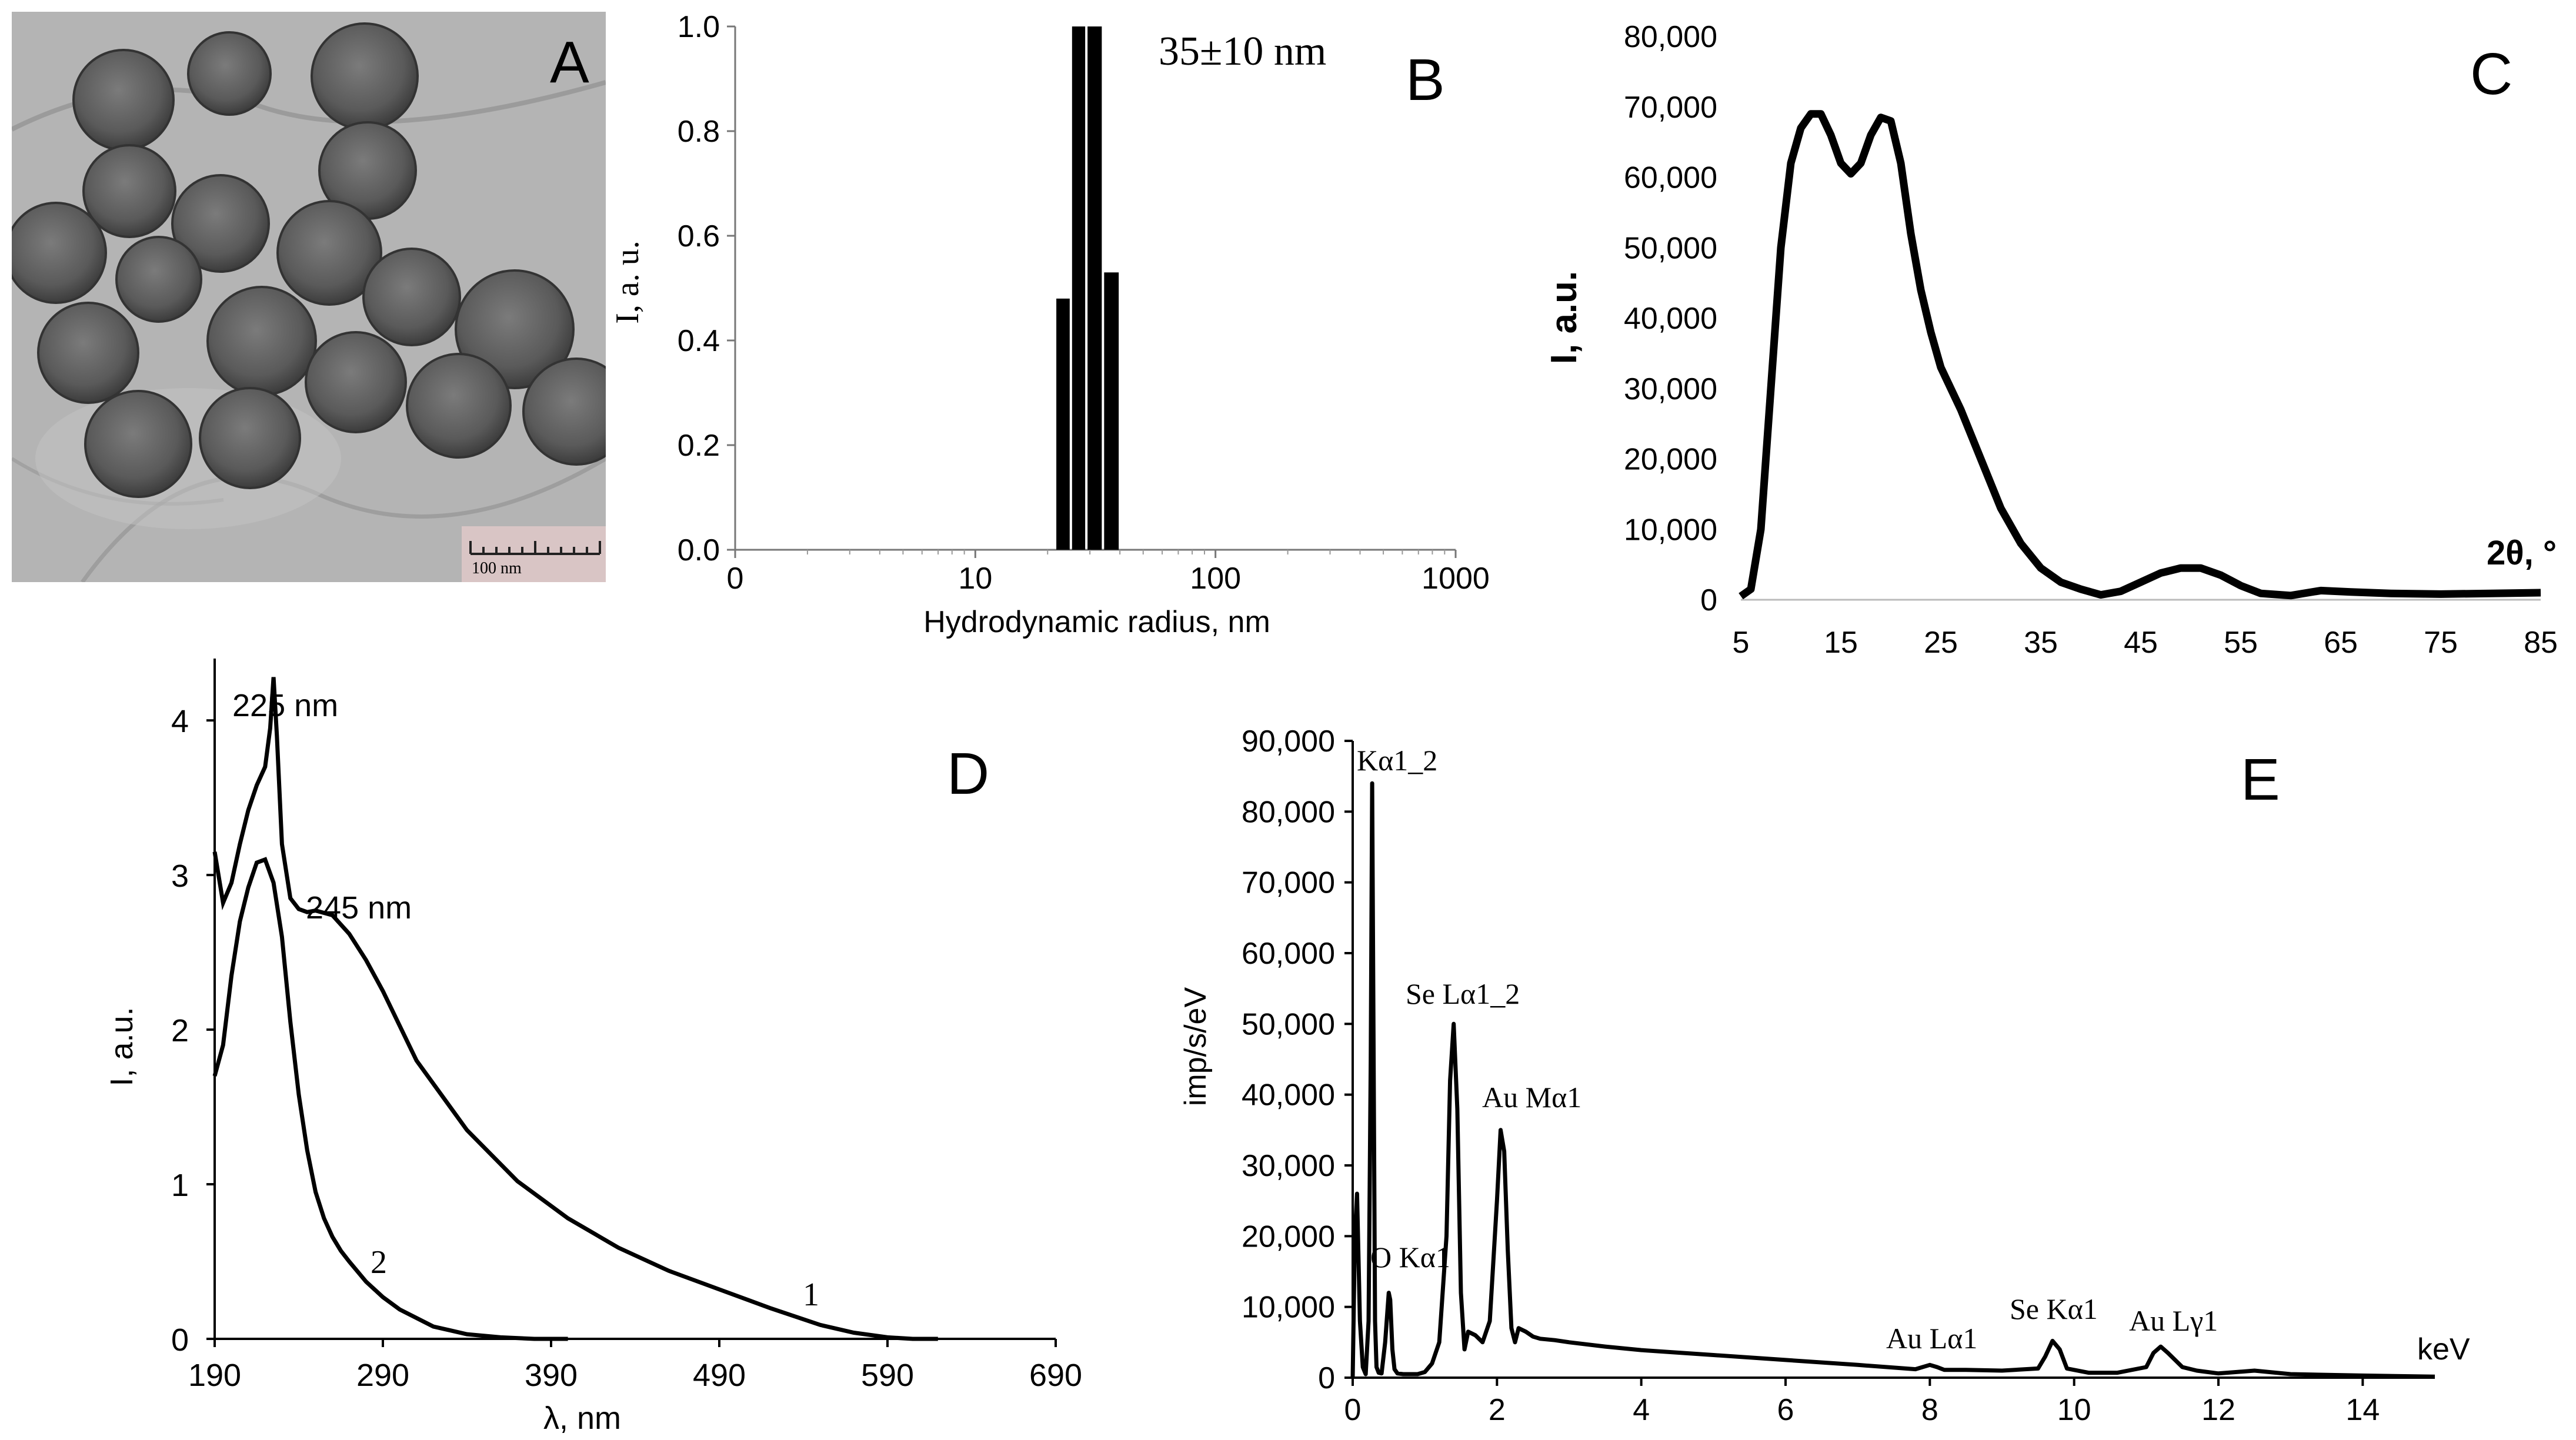 The height and width of the screenshot is (1440, 2576). What do you see at coordinates (1931, 1338) in the screenshot?
I see `peak-label-au-la1: Au Lα1` at bounding box center [1931, 1338].